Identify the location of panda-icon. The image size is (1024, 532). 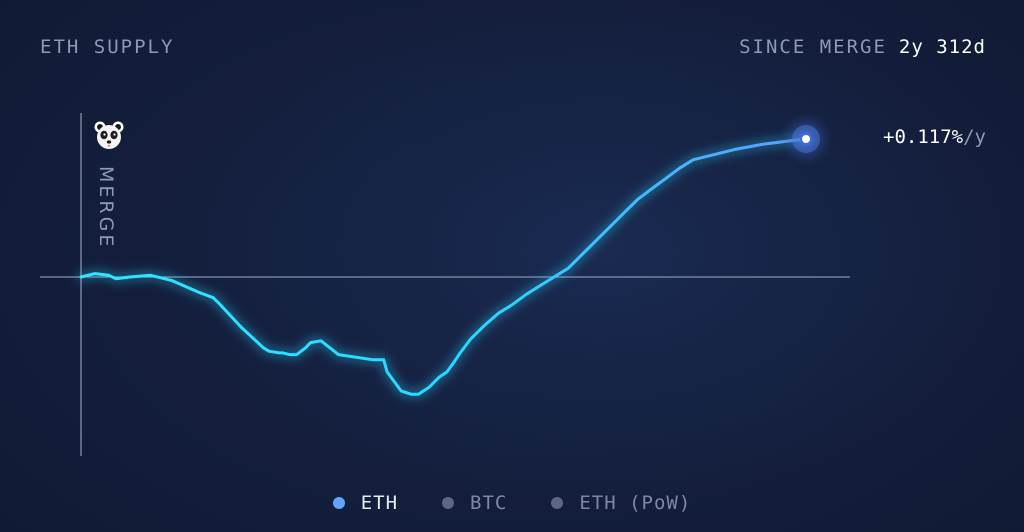
(109, 135).